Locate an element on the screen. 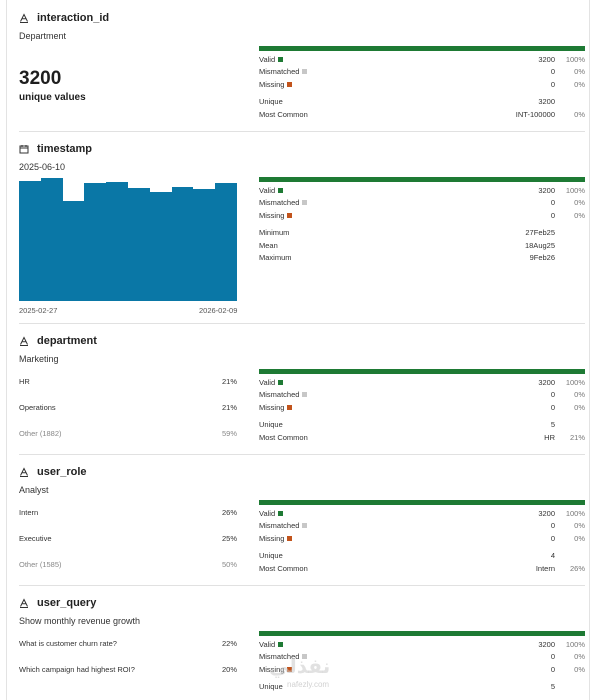 The height and width of the screenshot is (700, 591). unique-count: 3200 is located at coordinates (40, 78).